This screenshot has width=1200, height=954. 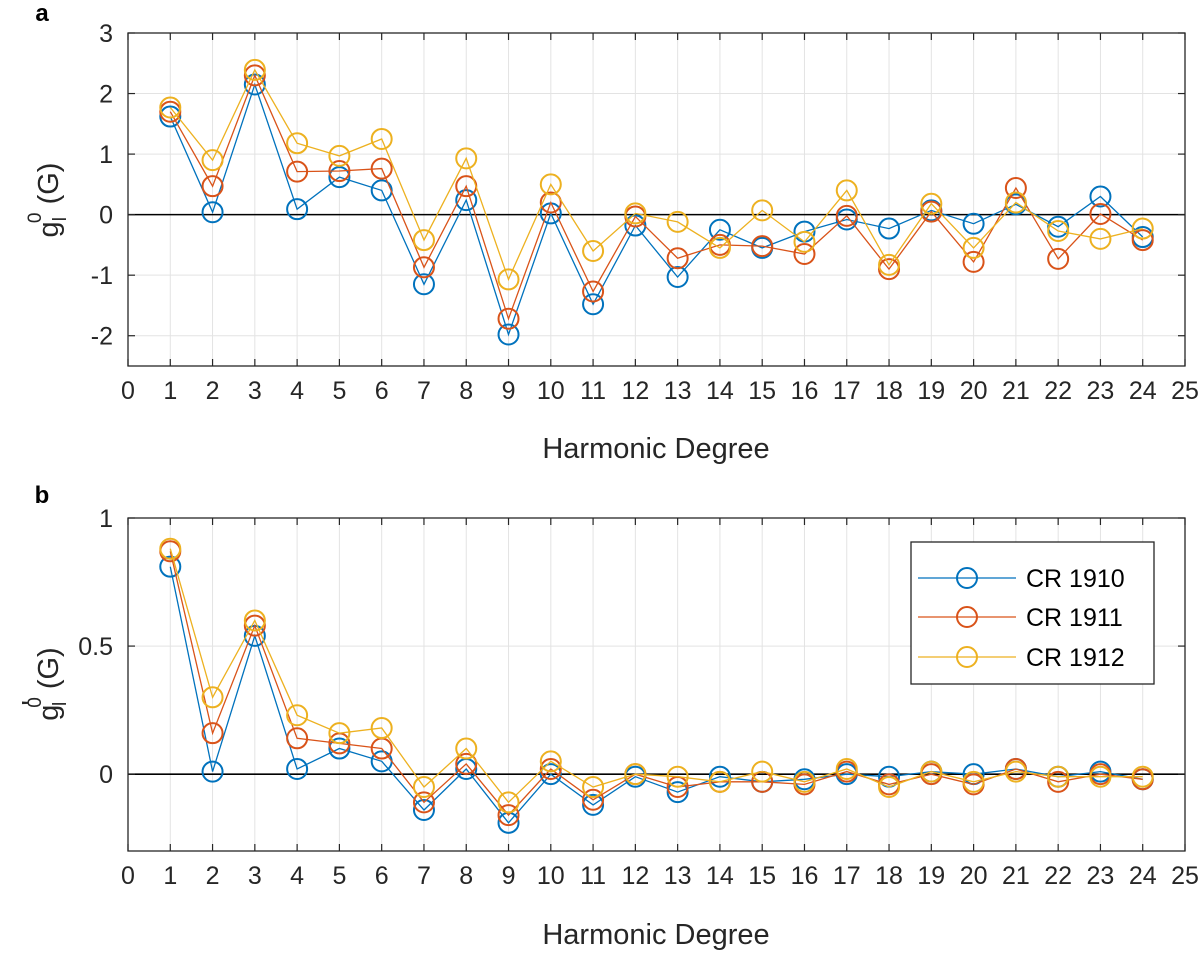 I want to click on x-tick-label-0: 0, so click(x=128, y=876).